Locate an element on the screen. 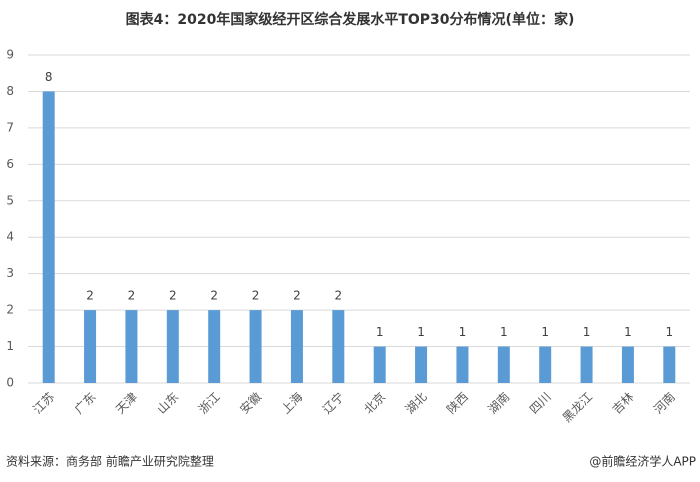 The width and height of the screenshot is (700, 482). x-tick-label: 浙江 is located at coordinates (209, 403).